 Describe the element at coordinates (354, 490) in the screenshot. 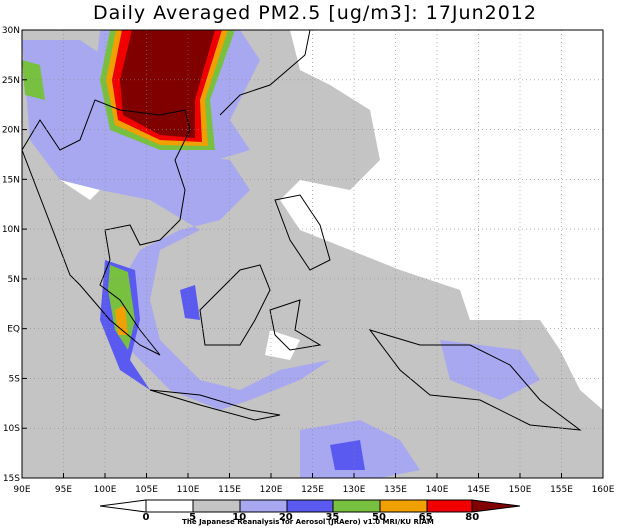

I see `lon-label: 130E` at that location.